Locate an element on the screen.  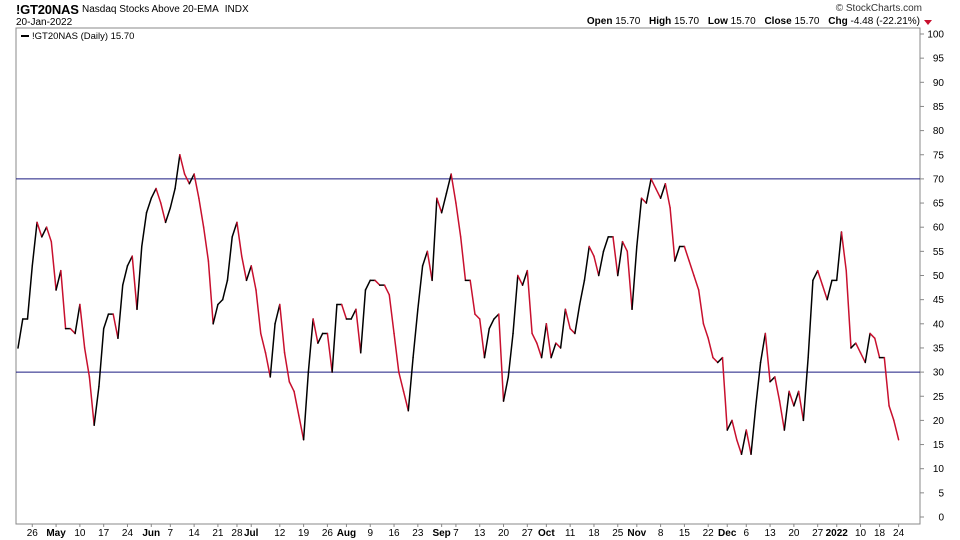
x-tick-label: 11 is located at coordinates (570, 533).